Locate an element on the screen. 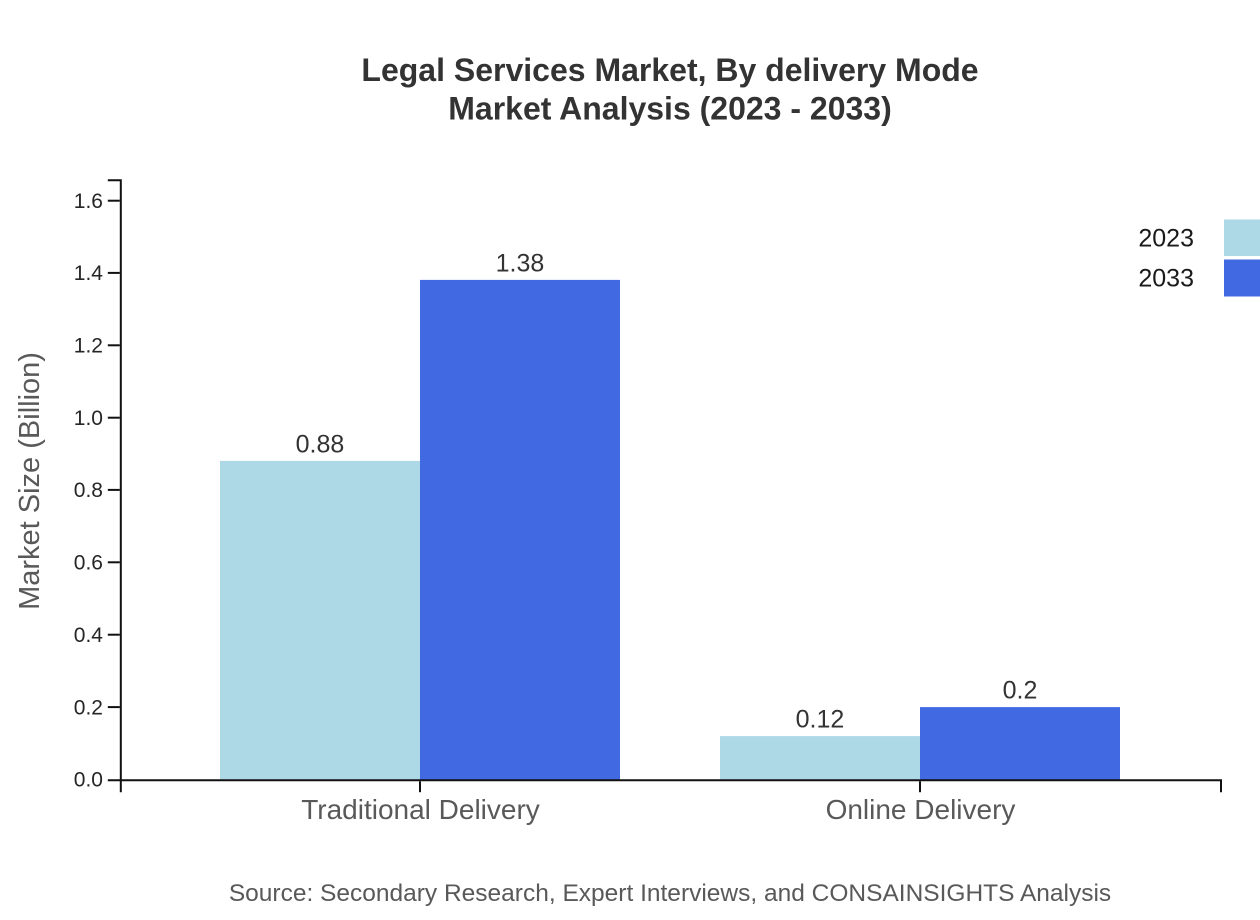 Image resolution: width=1260 pixels, height=920 pixels. svg-text: 2023 is located at coordinates (1166, 239).